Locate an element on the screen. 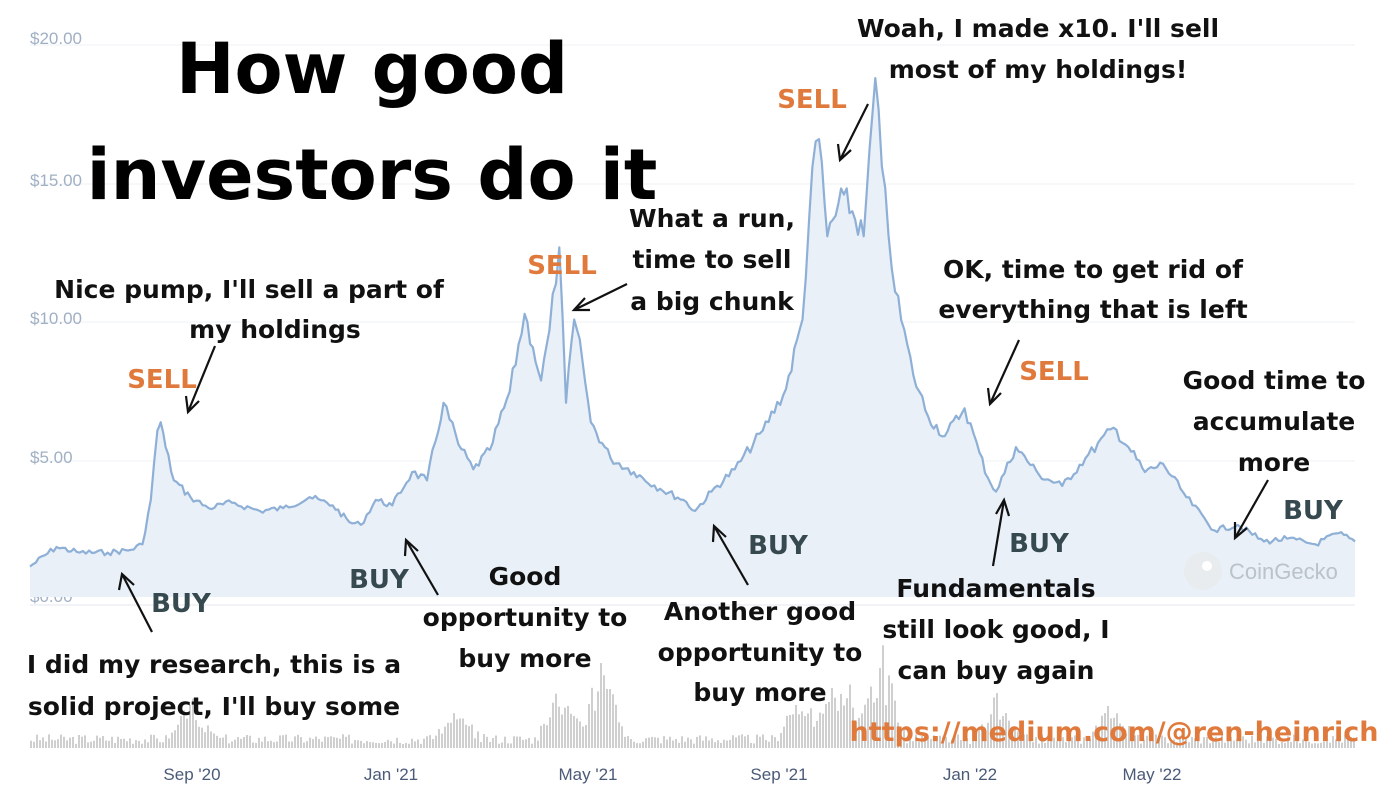 The image size is (1400, 788). coingecko-watermark: CoinGecko is located at coordinates (1261, 571).